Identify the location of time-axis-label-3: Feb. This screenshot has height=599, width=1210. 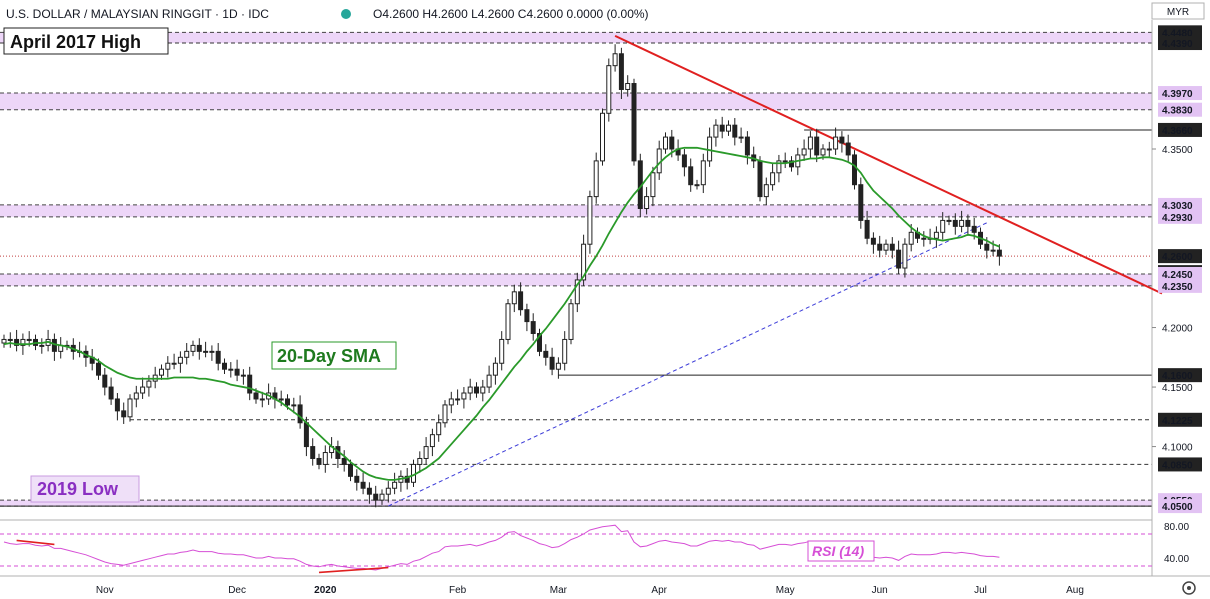
(458, 590).